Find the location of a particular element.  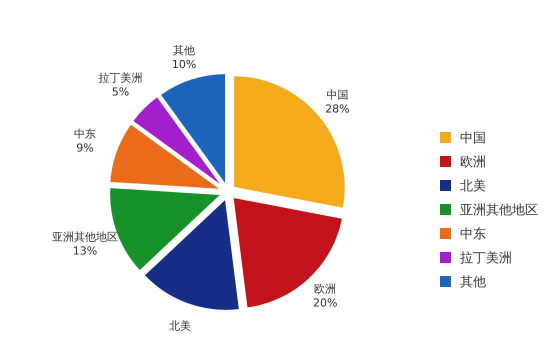

slice-label: 亚洲其他地区 is located at coordinates (85, 237).